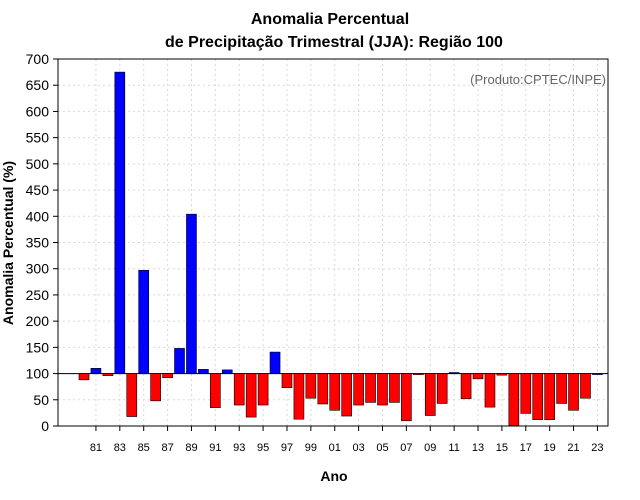 This screenshot has width=640, height=500. I want to click on x-tick-label: 81, so click(96, 448).